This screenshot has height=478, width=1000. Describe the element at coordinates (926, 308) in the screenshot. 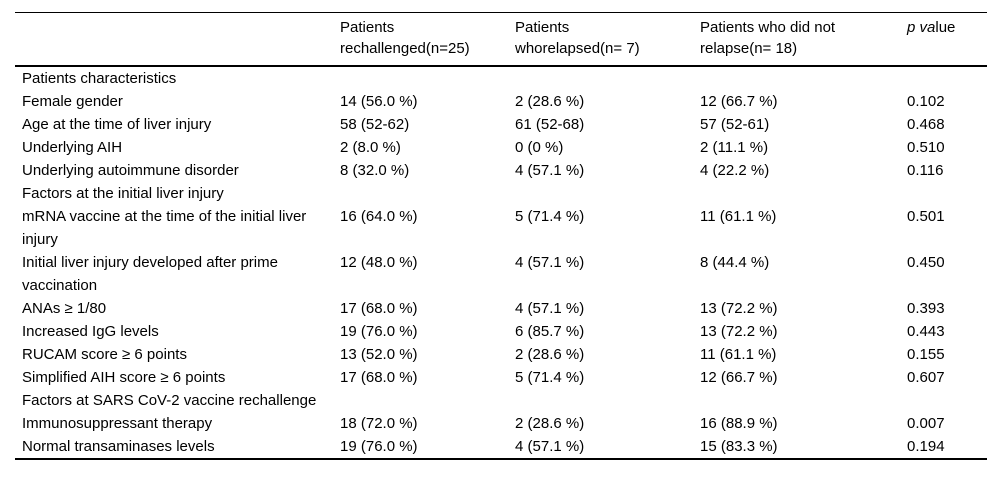

I see `cell-value: 0.393` at that location.